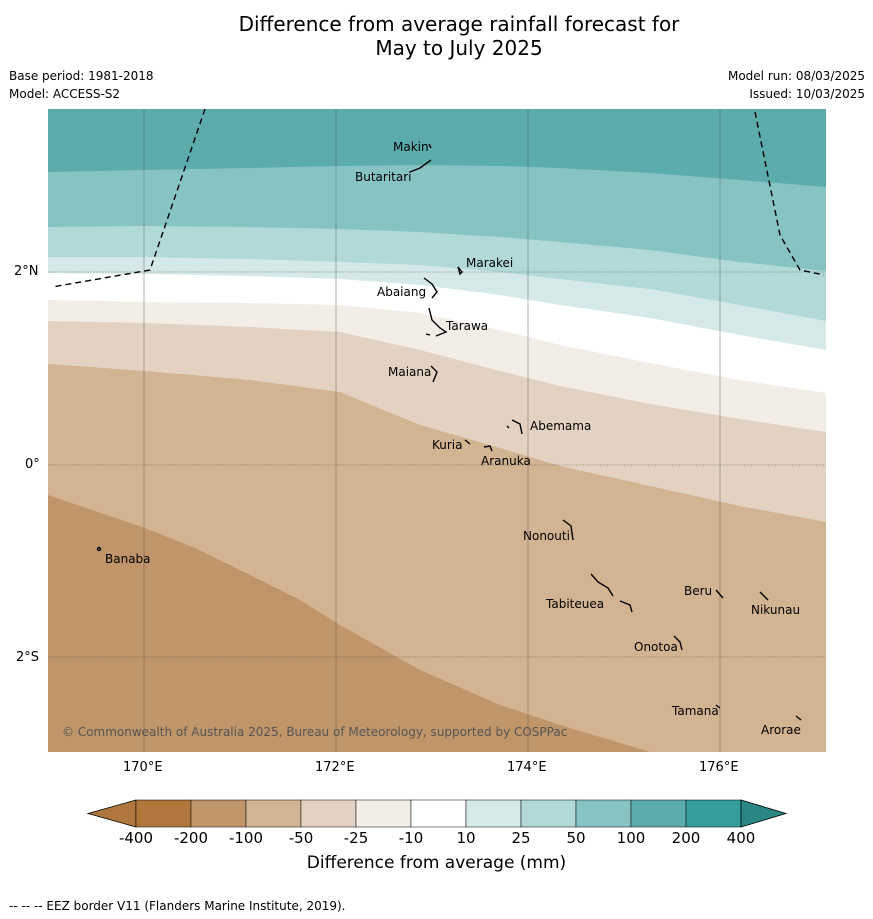 This screenshot has height=919, width=873. I want to click on island-label-onotoa: Onotoa, so click(656, 647).